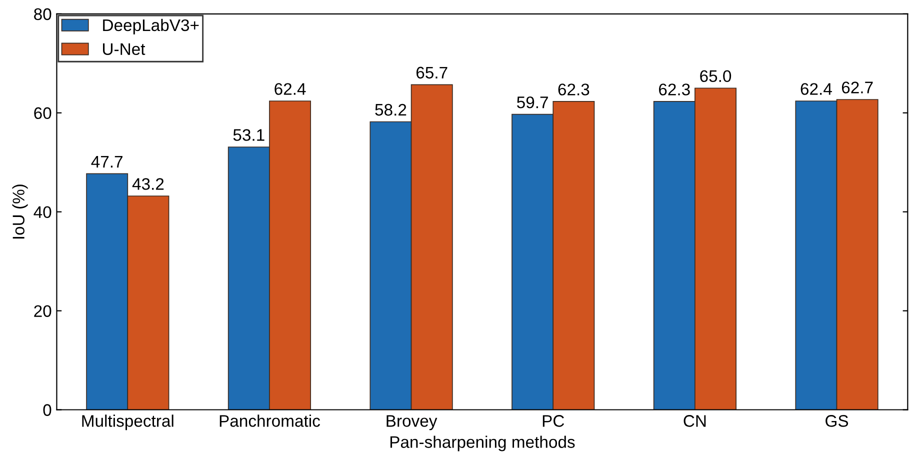  I want to click on y-tick-label: 20, so click(43, 311).